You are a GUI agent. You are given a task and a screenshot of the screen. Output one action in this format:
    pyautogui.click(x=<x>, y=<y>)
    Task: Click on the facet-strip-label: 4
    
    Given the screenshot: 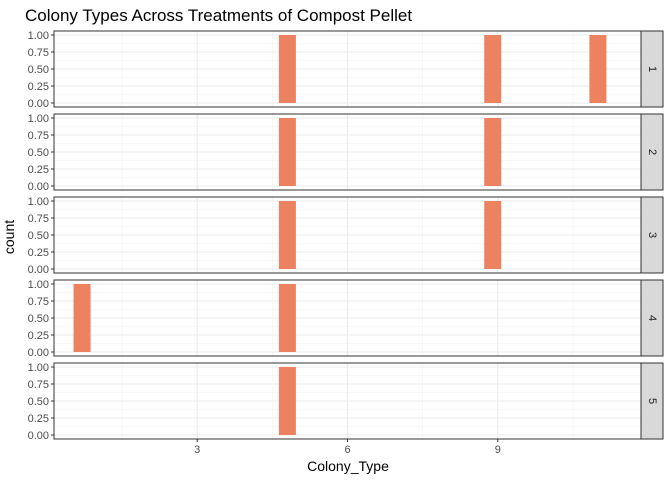 What is the action you would take?
    pyautogui.click(x=652, y=318)
    